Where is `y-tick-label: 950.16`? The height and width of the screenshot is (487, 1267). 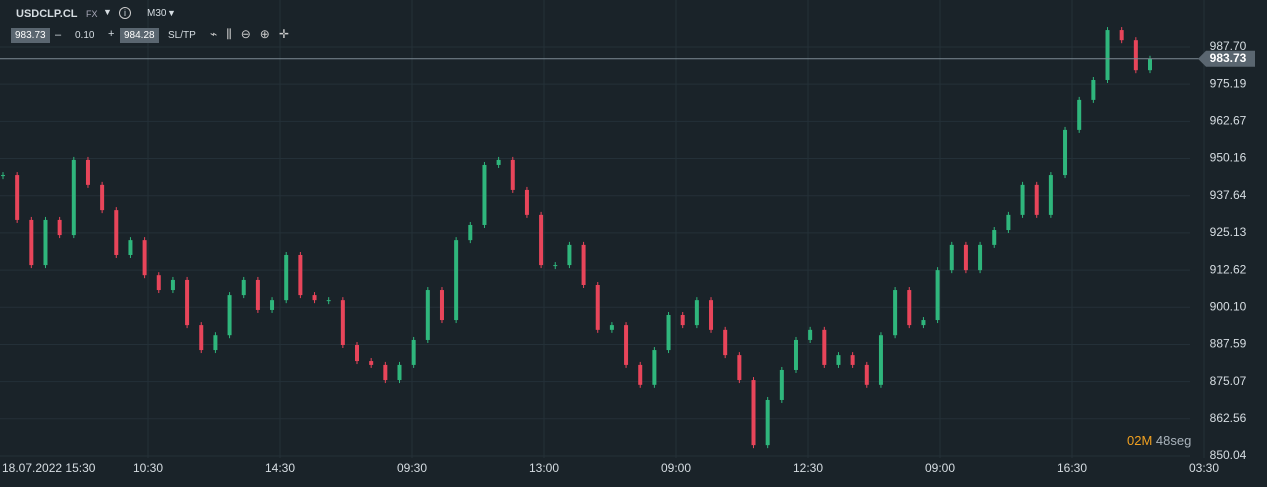 y-tick-label: 950.16 is located at coordinates (1228, 158).